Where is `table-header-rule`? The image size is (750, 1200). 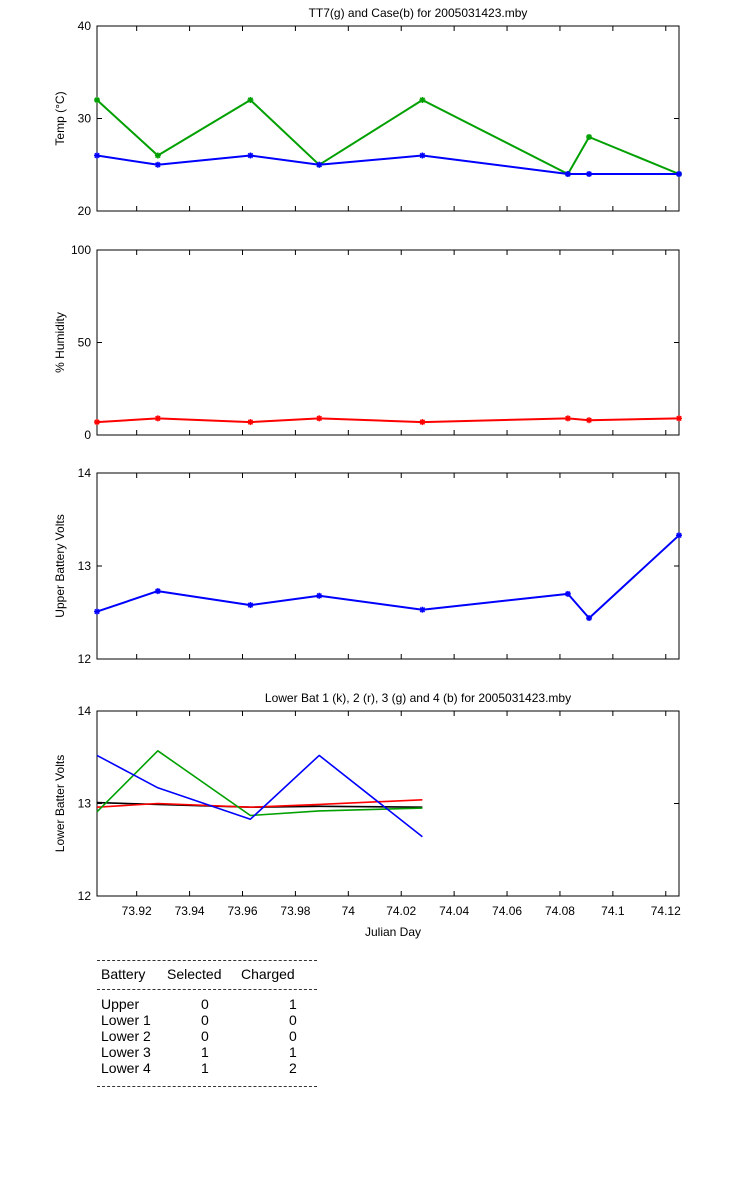 table-header-rule is located at coordinates (207, 989).